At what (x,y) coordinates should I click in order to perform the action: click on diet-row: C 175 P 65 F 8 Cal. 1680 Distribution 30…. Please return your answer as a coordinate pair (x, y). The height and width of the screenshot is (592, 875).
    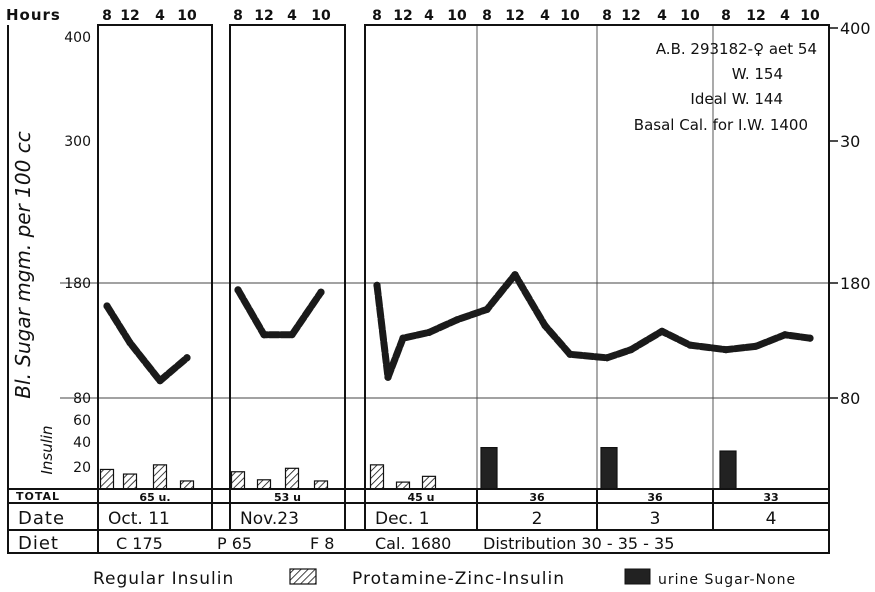
    Looking at the image, I should click on (395, 543).